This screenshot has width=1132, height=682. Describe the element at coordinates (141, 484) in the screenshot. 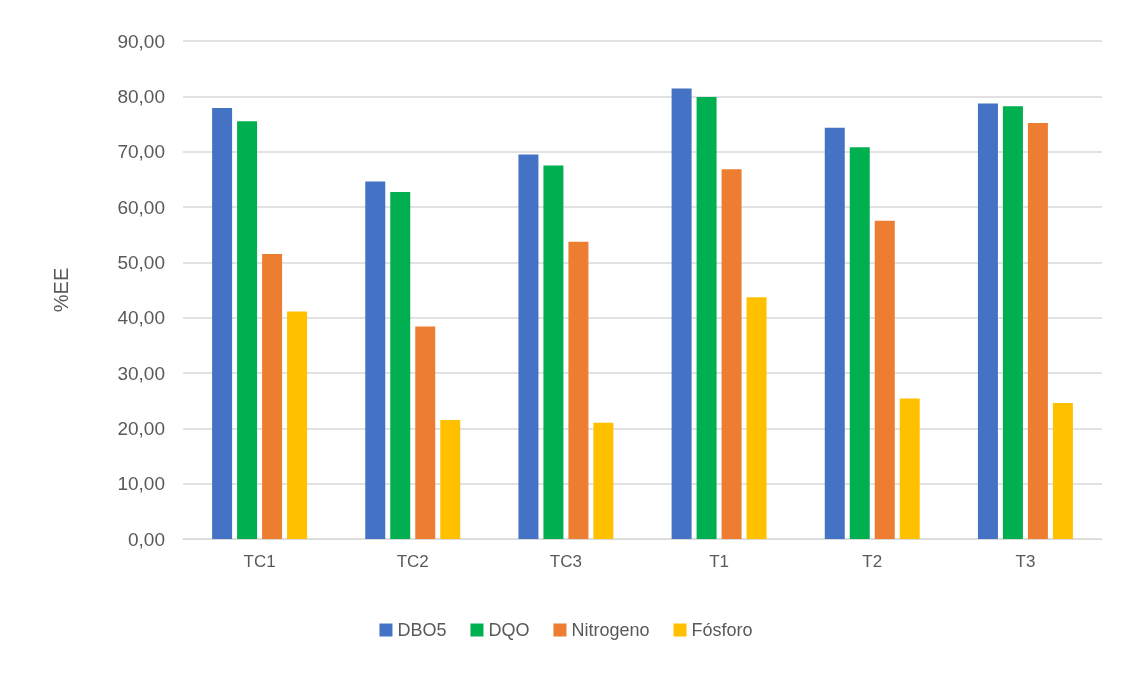

I see `y-tick-label: 10,00` at that location.